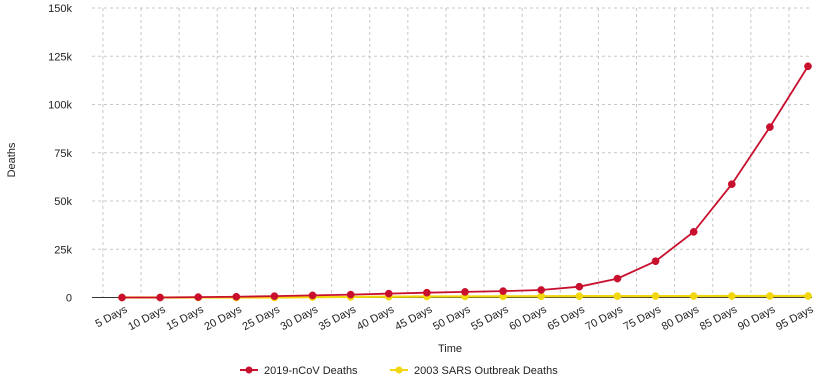 The image size is (821, 378). I want to click on x-tick-label: 90 Days, so click(757, 318).